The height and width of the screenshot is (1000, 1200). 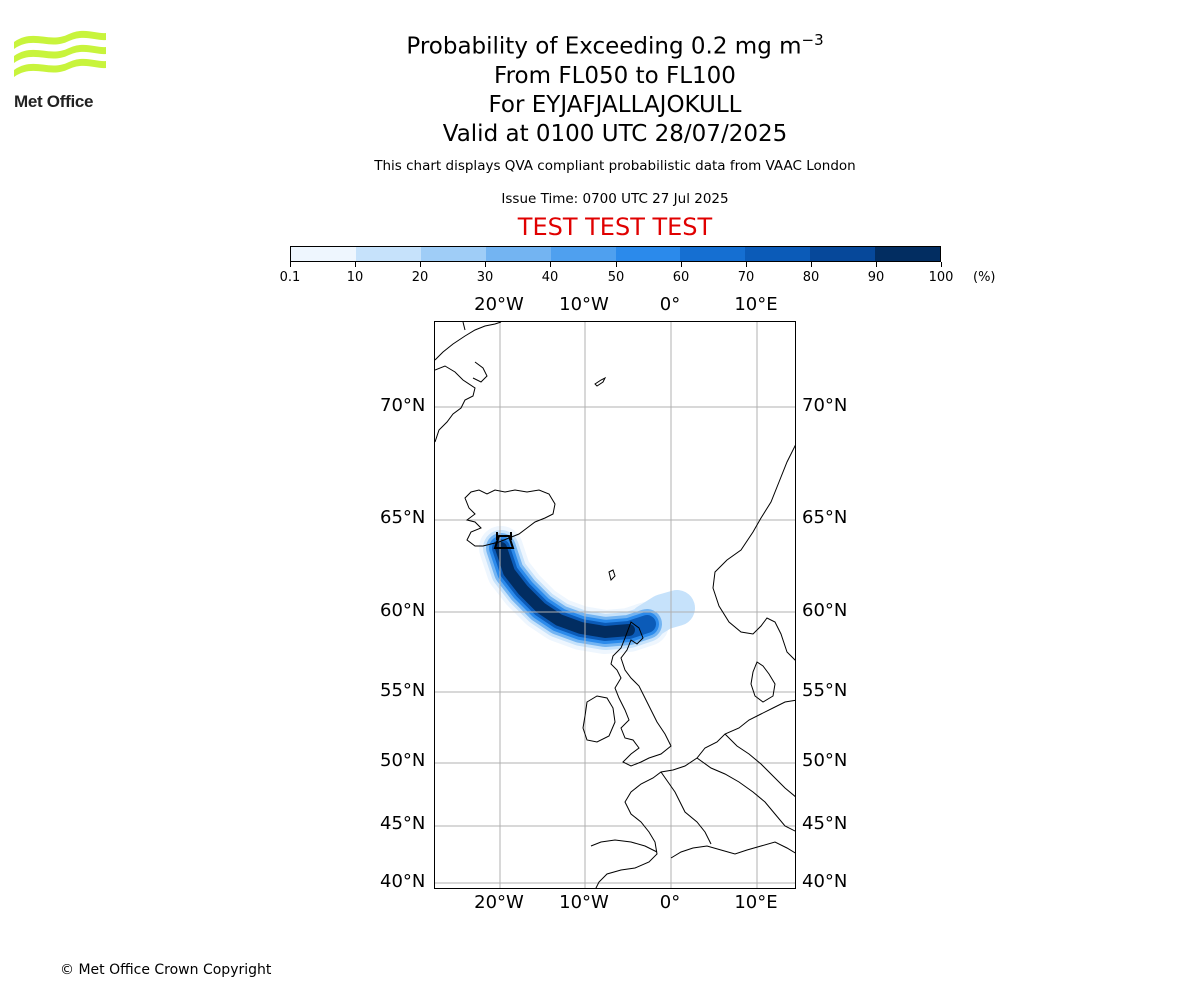 I want to click on lat-label-left-70n: 70°N, so click(x=403, y=405).